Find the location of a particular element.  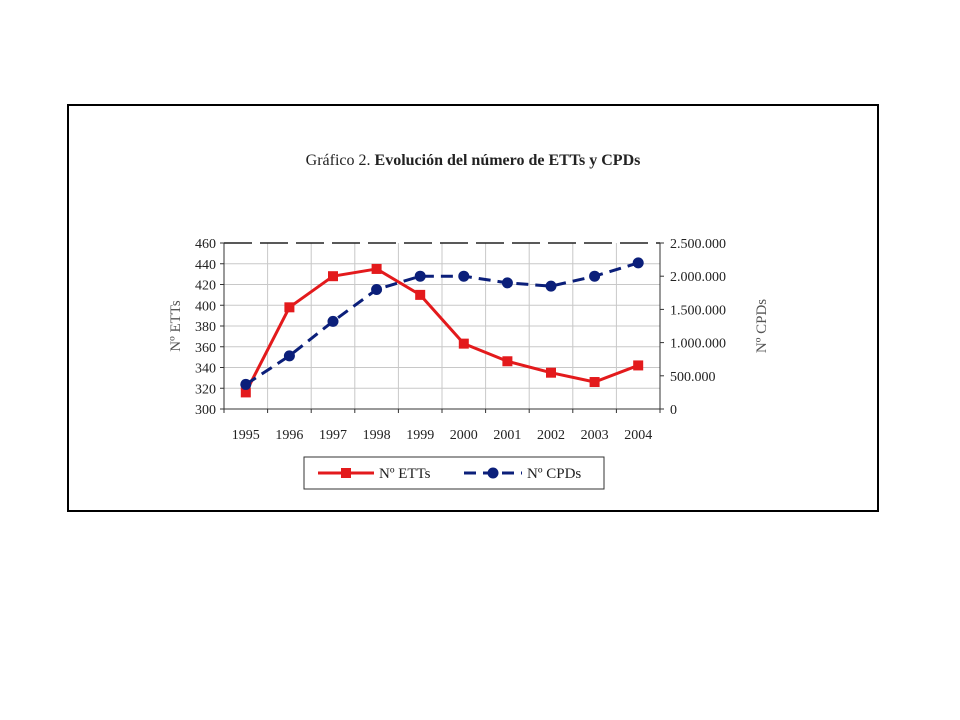

x-tick-label: 1997 is located at coordinates (333, 435).